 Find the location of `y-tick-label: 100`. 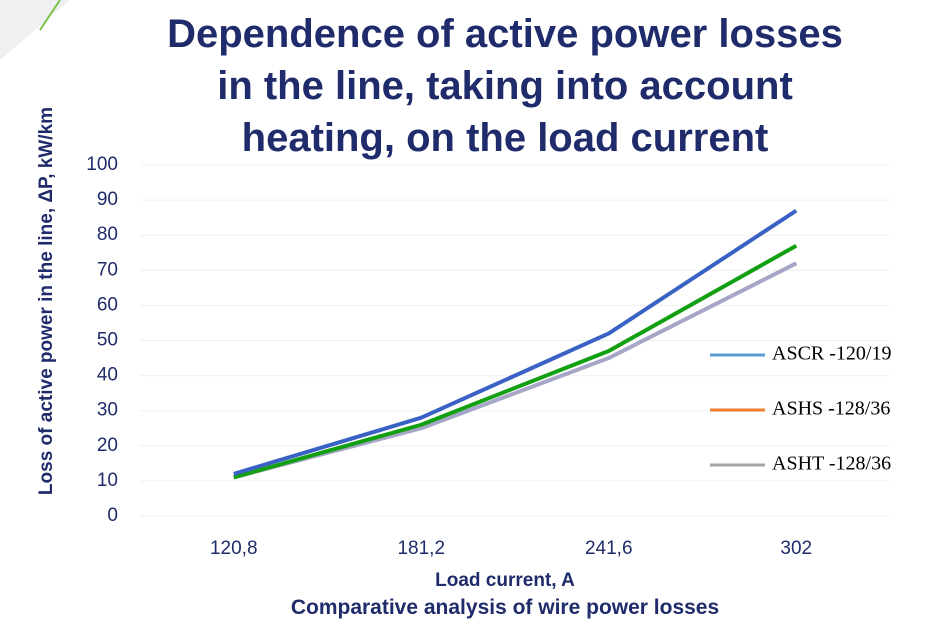

y-tick-label: 100 is located at coordinates (102, 164).